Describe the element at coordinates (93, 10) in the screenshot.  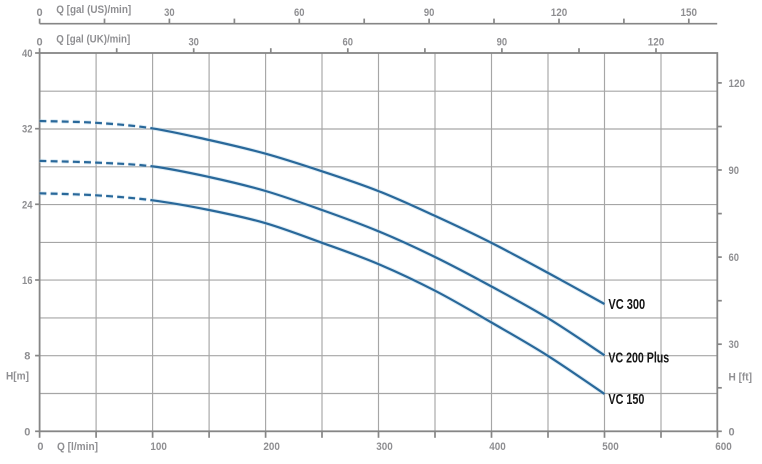
I see `svg-text: Q [gal (US)/min]` at that location.